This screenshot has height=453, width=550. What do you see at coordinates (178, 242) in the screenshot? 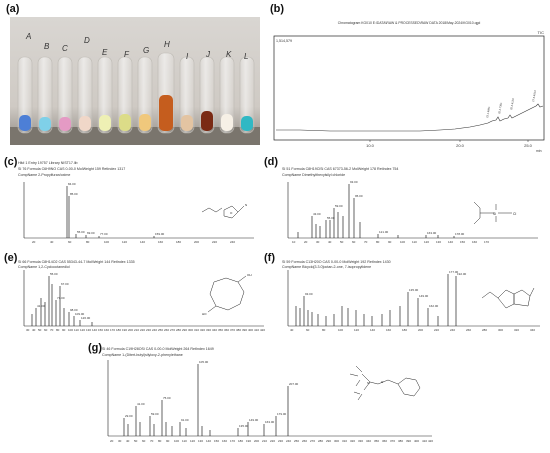
I see `svg-text: 180` at bounding box center [178, 242].